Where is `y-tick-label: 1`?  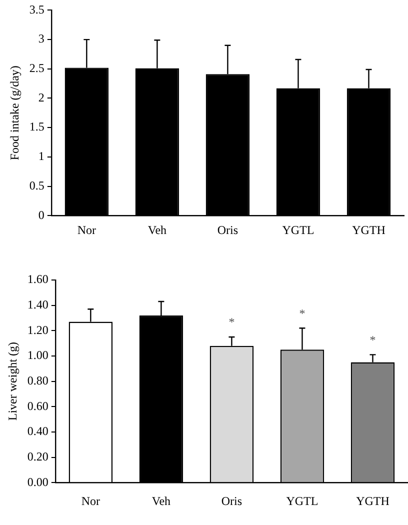
y-tick-label: 1 is located at coordinates (41, 156).